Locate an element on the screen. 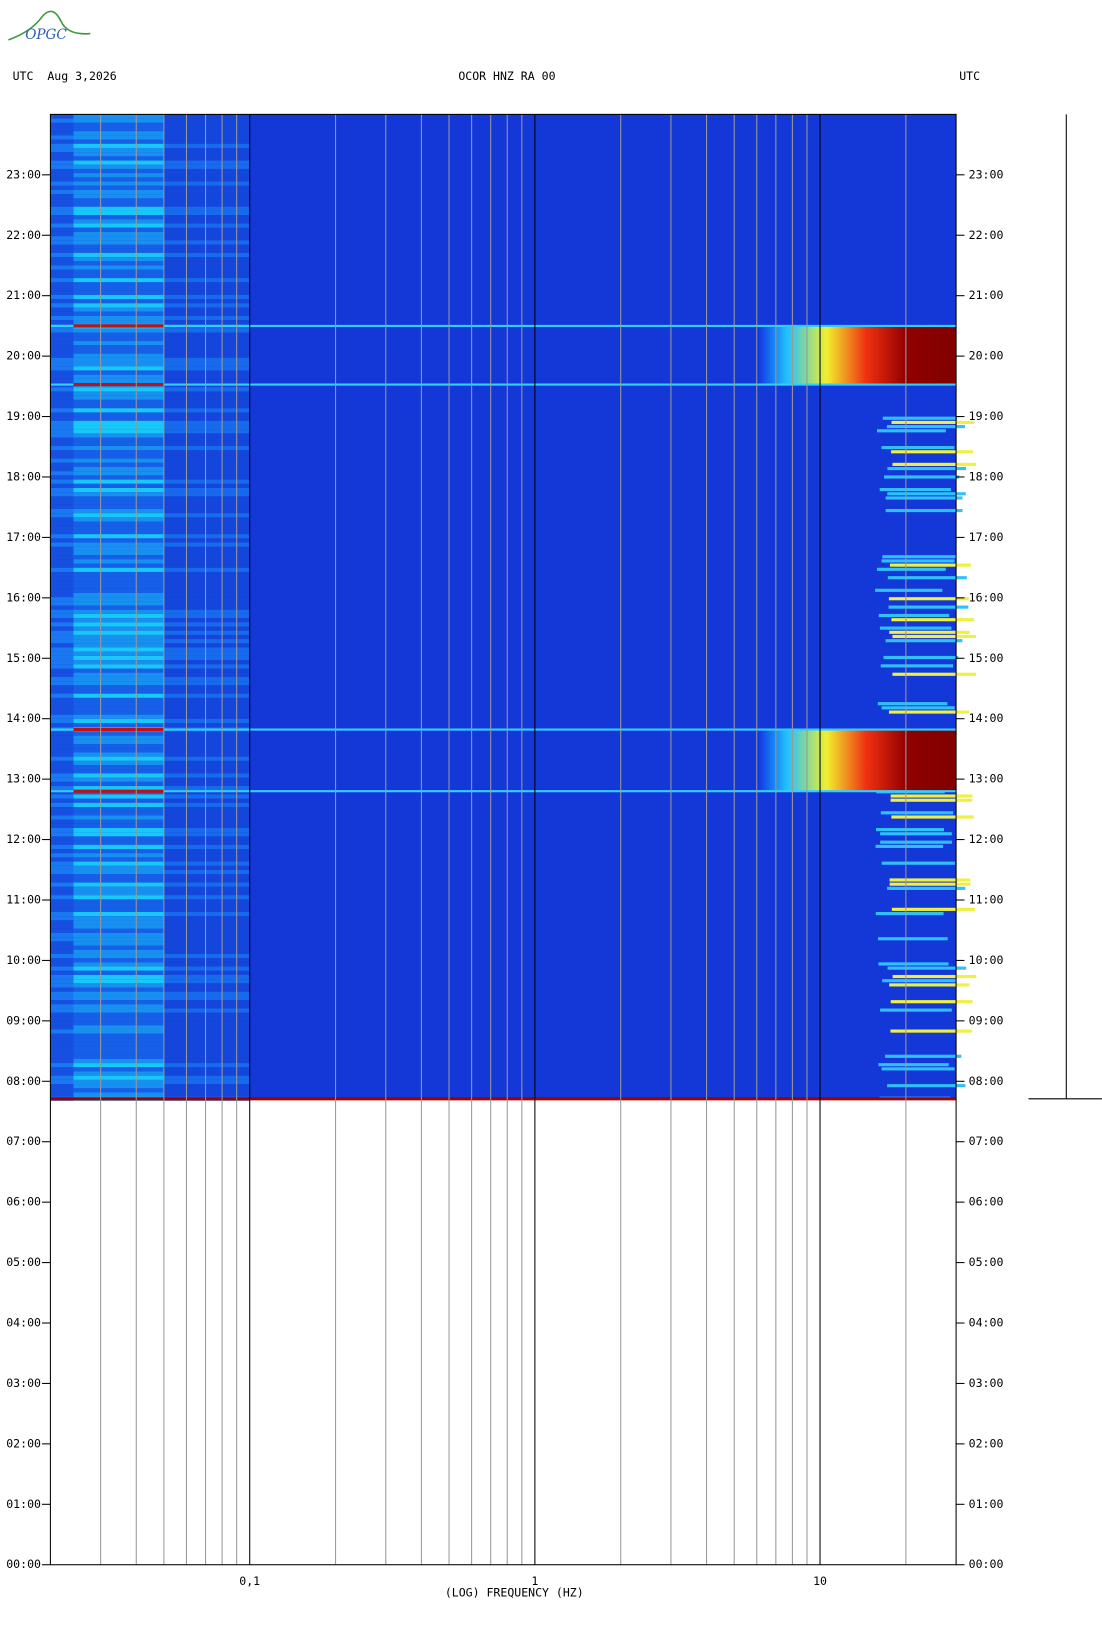  x-tick-label: 10 is located at coordinates (820, 1581).